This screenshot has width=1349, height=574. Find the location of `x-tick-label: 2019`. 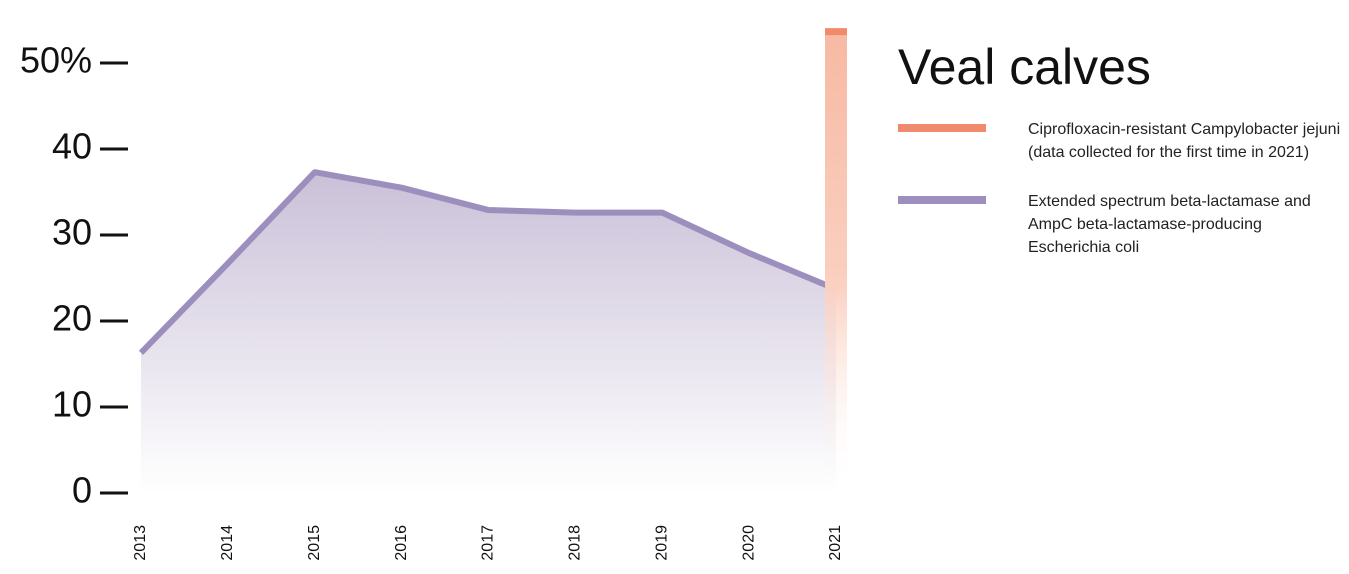

x-tick-label: 2019 is located at coordinates (661, 543).